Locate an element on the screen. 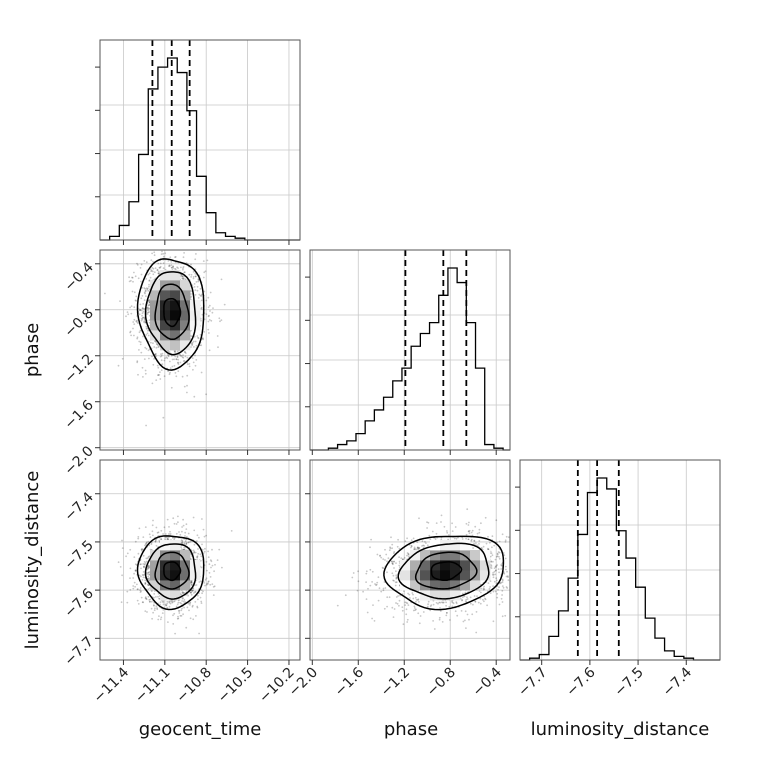 The width and height of the screenshot is (760, 760). x-tick-label: −7.6 is located at coordinates (580, 681).